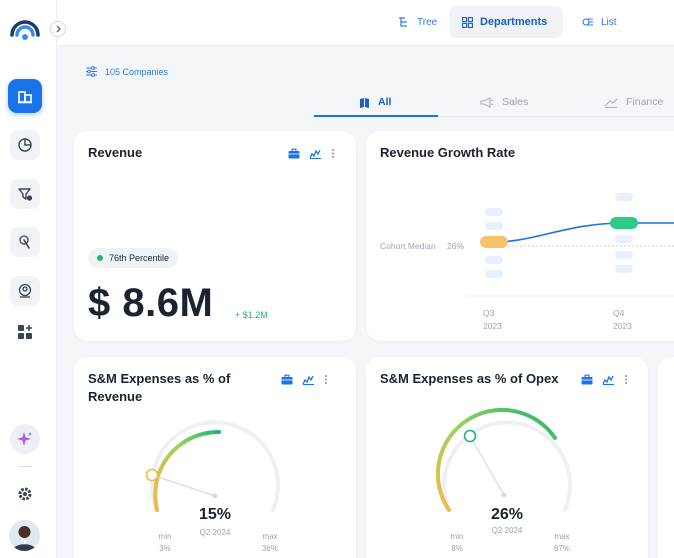 This screenshot has height=558, width=674. I want to click on buildings-icon, so click(25, 97).